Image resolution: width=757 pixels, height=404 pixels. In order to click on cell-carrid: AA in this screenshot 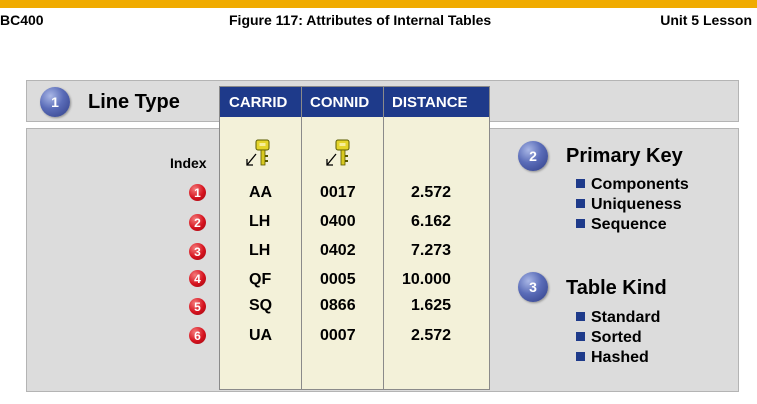, I will do `click(261, 192)`.